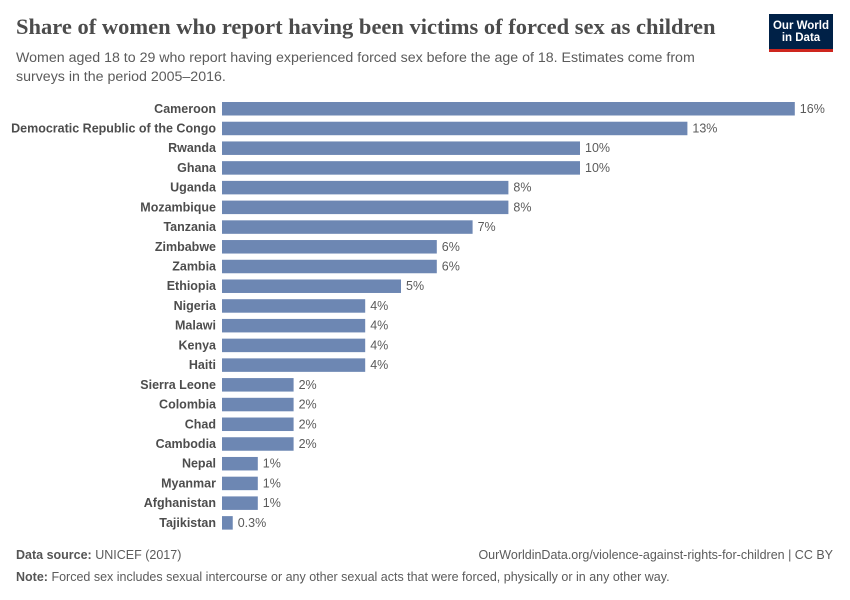  Describe the element at coordinates (800, 25) in the screenshot. I see `logo-line-1: Our World` at that location.